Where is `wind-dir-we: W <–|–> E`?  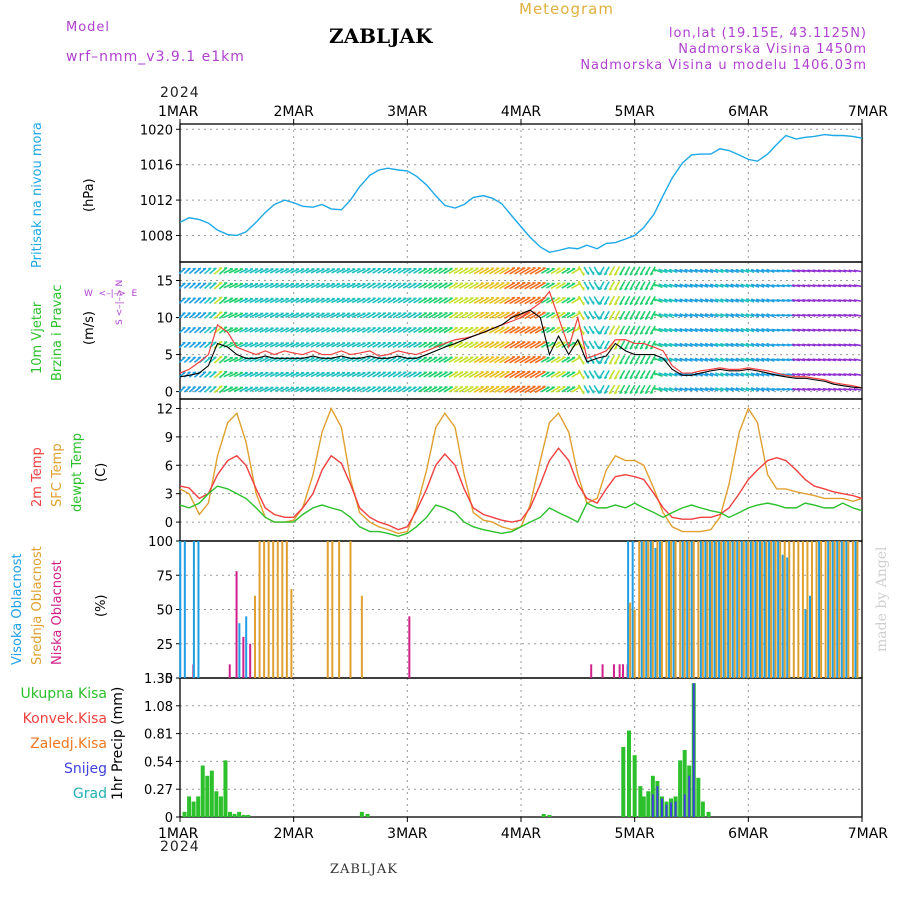
wind-dir-we: W <–|–> E is located at coordinates (111, 294).